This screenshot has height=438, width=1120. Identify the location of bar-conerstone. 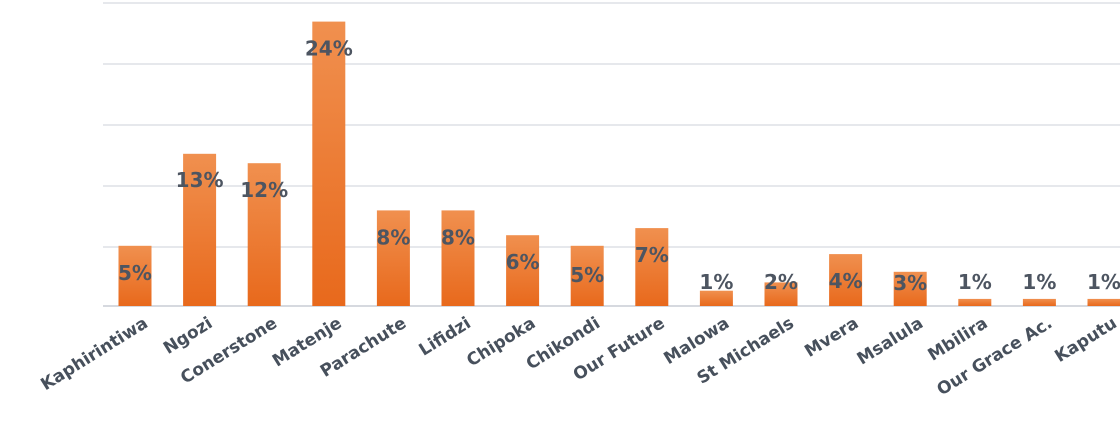
(264, 234).